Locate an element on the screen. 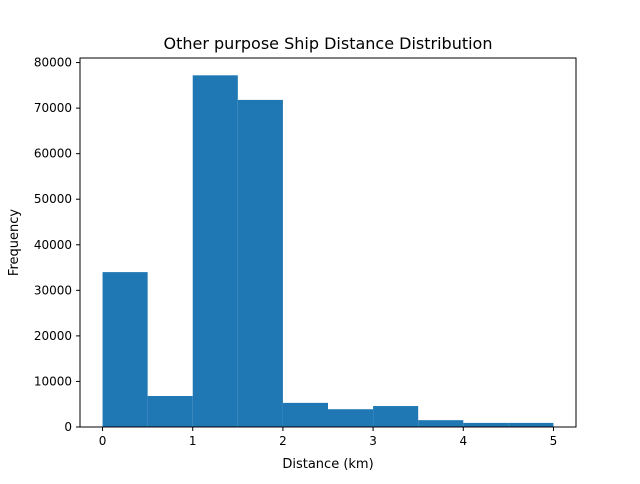  y-tick-label: 20000 is located at coordinates (53, 336).